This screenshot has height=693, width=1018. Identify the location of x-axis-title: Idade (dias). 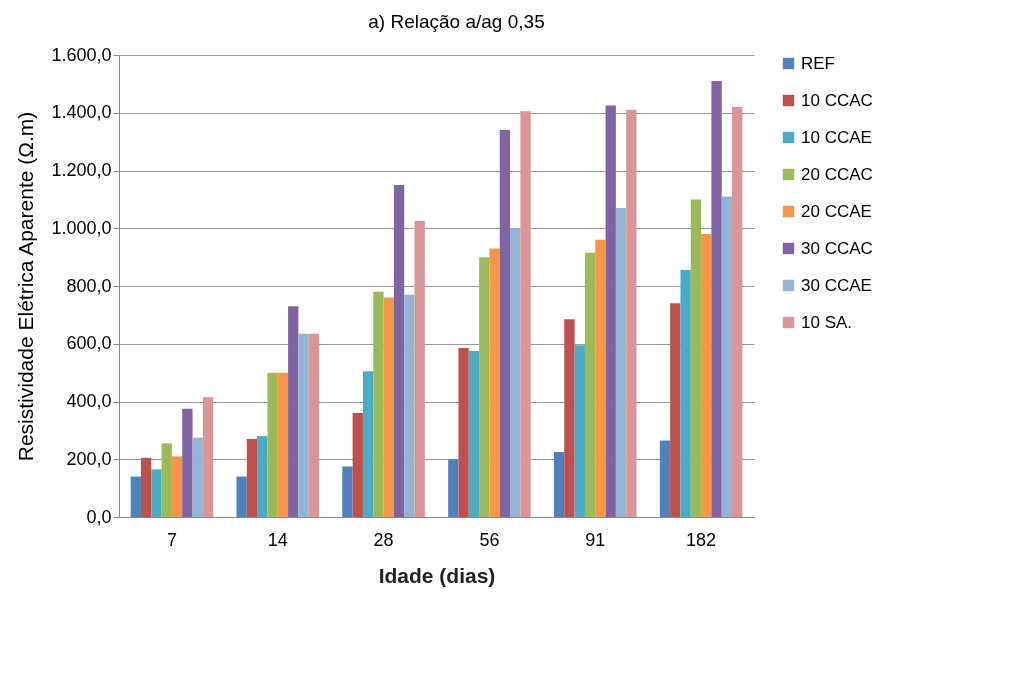
(437, 575).